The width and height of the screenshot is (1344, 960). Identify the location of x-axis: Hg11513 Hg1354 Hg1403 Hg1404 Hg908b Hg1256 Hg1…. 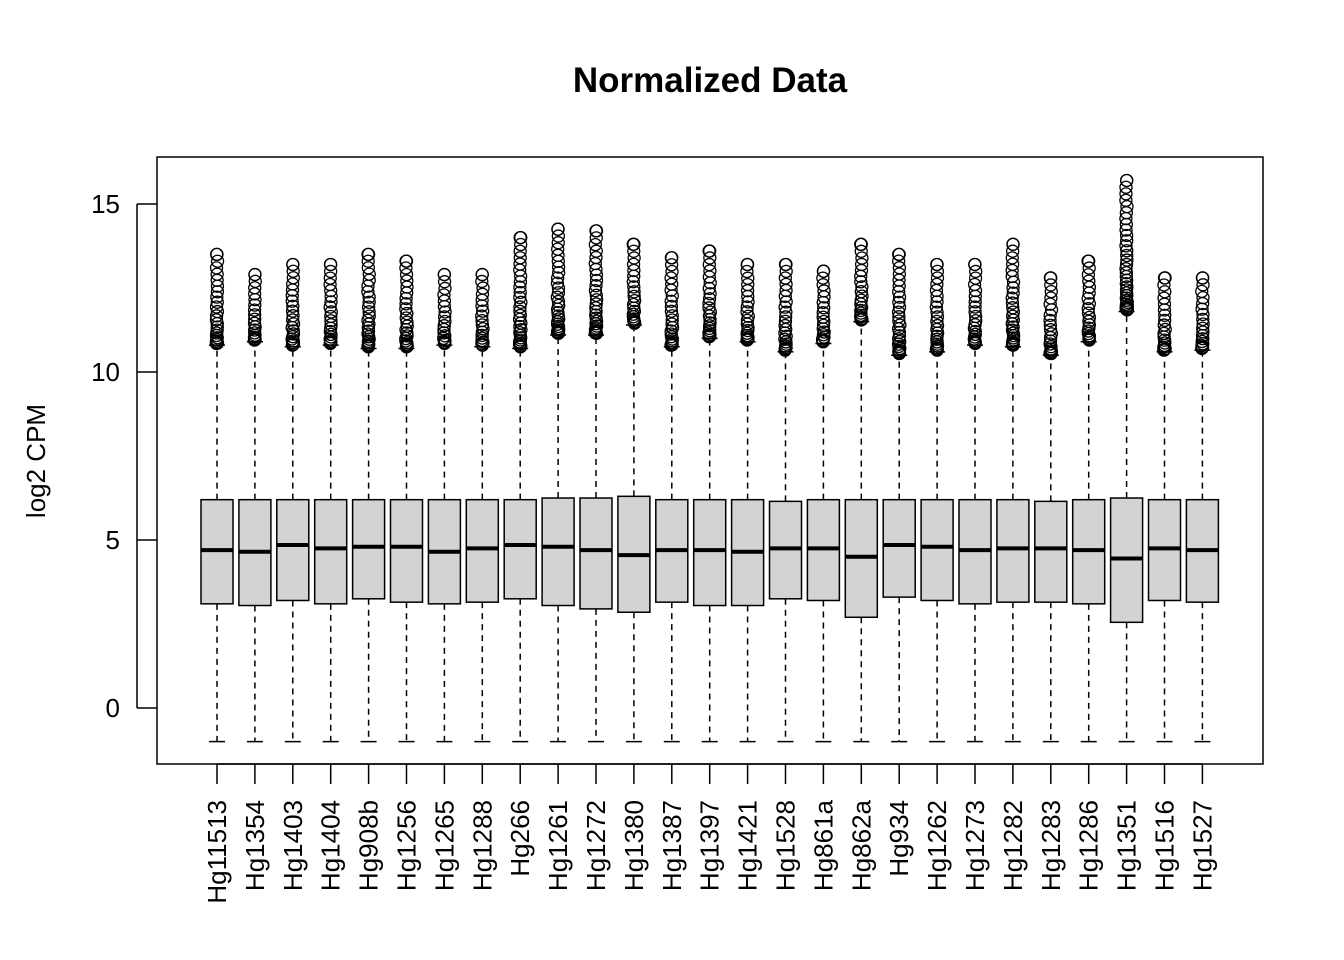
(709, 833).